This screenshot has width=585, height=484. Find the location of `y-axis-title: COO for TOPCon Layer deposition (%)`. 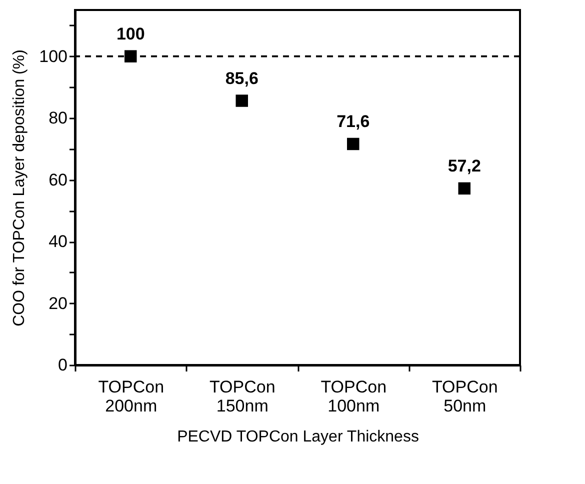

y-axis-title: COO for TOPCon Layer deposition (%) is located at coordinates (19, 188).